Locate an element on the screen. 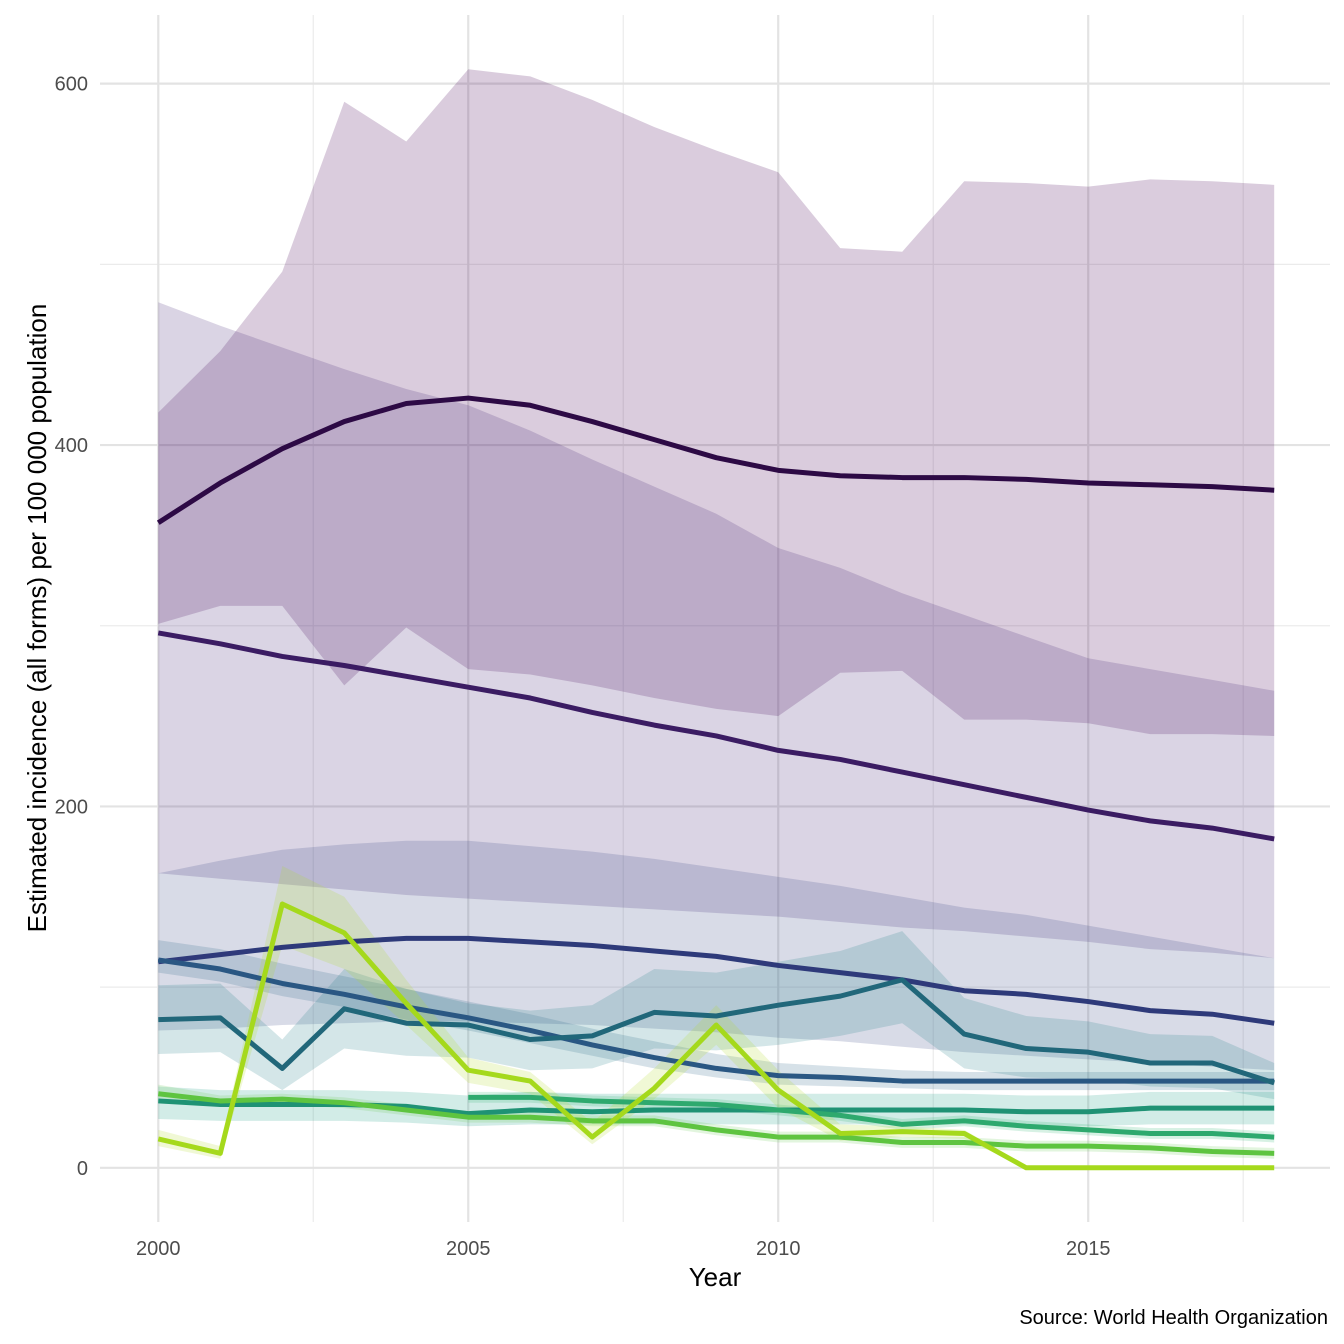  x-tick-label: 2000 is located at coordinates (158, 1249).